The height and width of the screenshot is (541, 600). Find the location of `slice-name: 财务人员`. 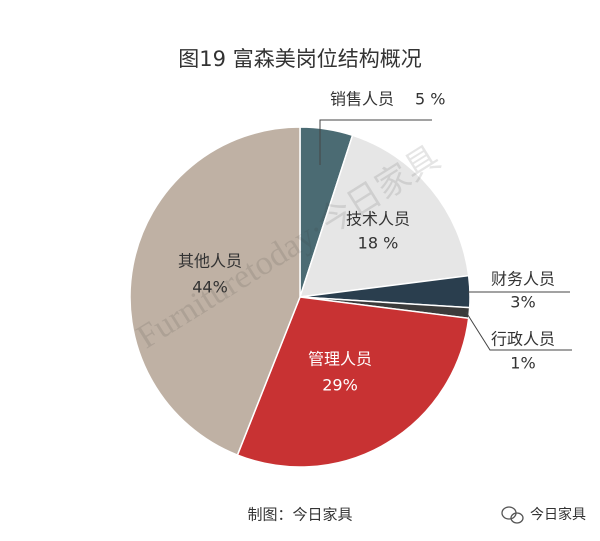

slice-name: 财务人员 is located at coordinates (523, 279).